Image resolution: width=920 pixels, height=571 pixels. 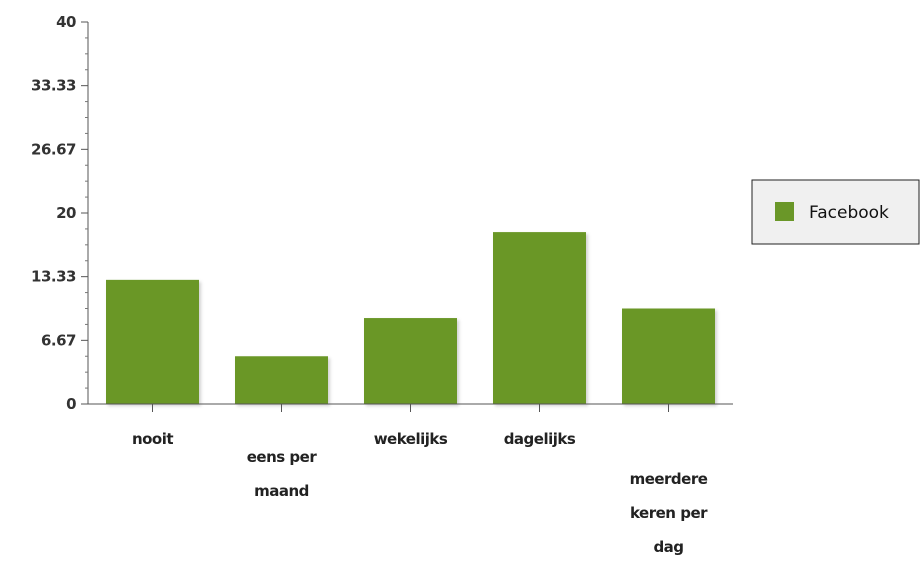 What do you see at coordinates (849, 213) in the screenshot?
I see `legend-label: Facebook` at bounding box center [849, 213].